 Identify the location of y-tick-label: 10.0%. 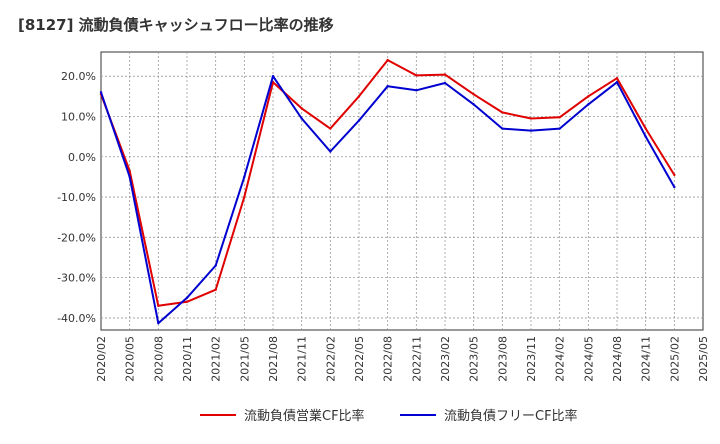
(78, 116).